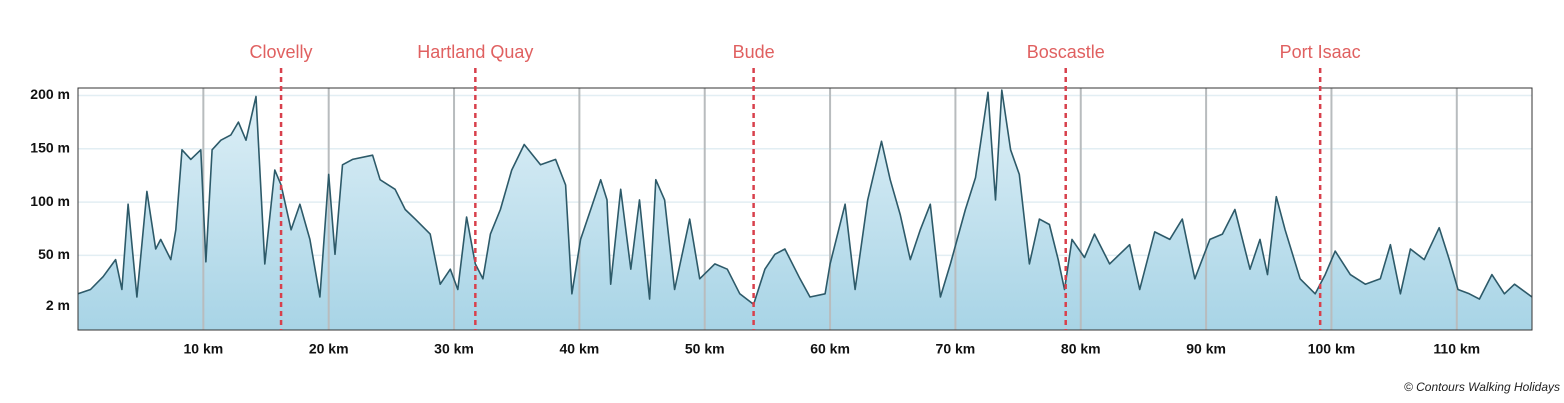 The height and width of the screenshot is (403, 1564). I want to click on x-tick-label: 110 km, so click(1456, 349).